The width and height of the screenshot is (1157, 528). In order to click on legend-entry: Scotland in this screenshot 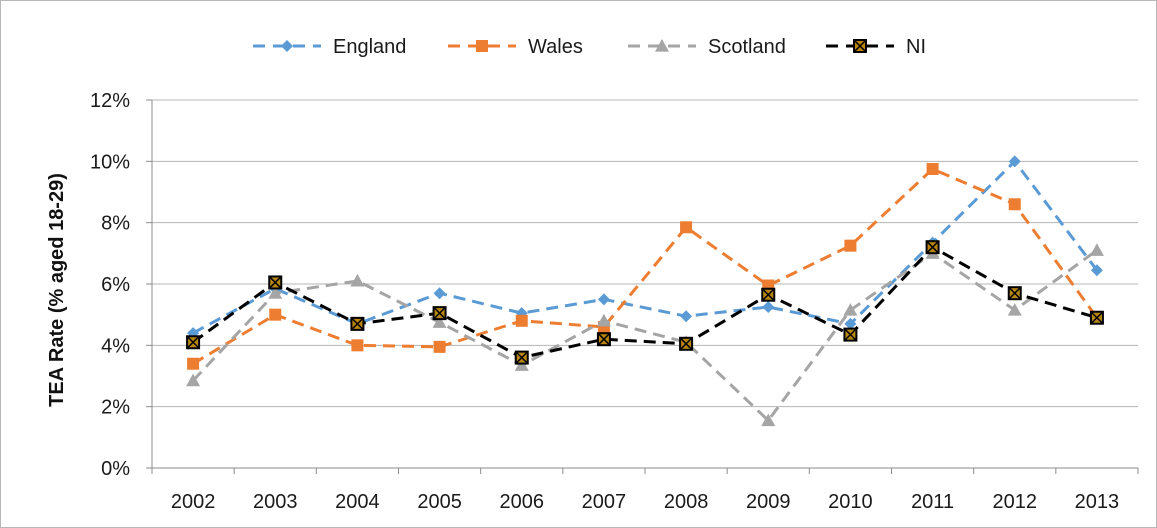, I will do `click(707, 47)`.